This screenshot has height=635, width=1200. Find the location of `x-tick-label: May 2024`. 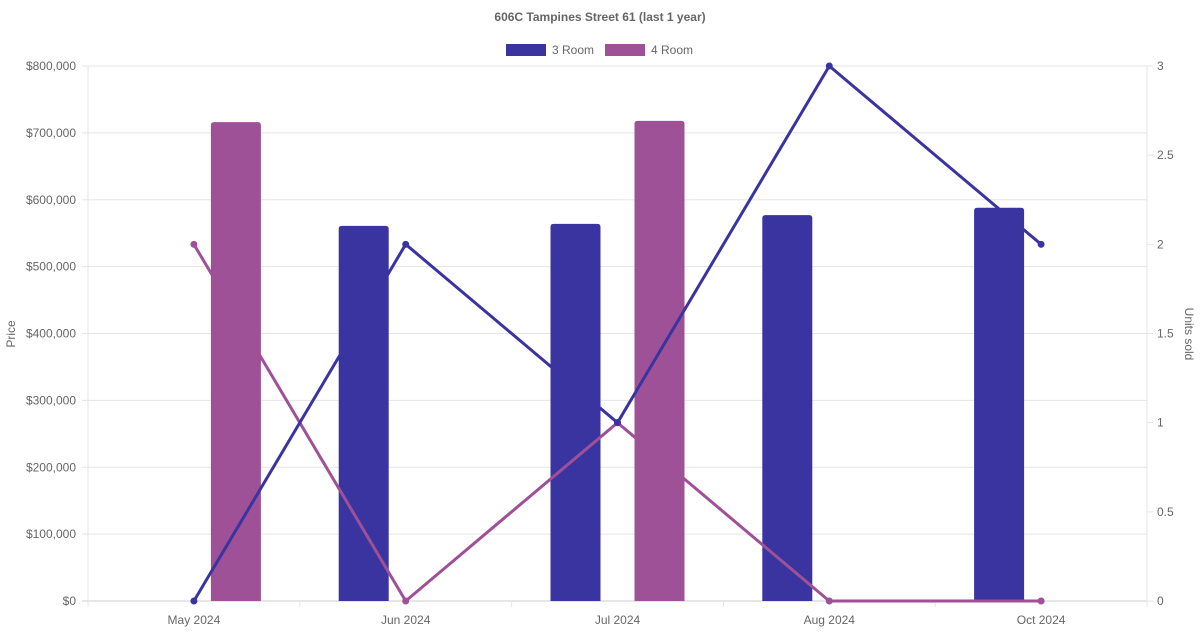

x-tick-label: May 2024 is located at coordinates (194, 620).